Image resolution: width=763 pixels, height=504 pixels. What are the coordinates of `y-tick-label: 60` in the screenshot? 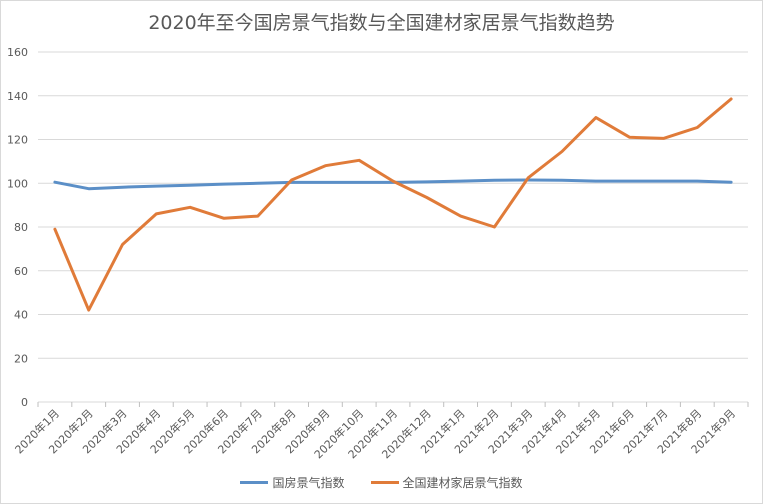 It's located at (21, 271).